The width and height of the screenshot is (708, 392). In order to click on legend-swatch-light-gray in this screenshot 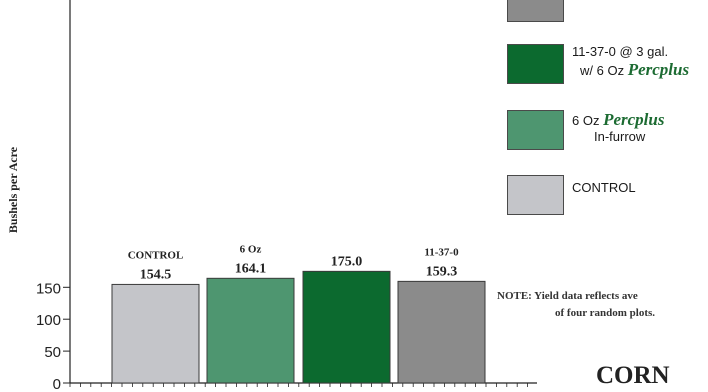, I will do `click(535, 195)`.